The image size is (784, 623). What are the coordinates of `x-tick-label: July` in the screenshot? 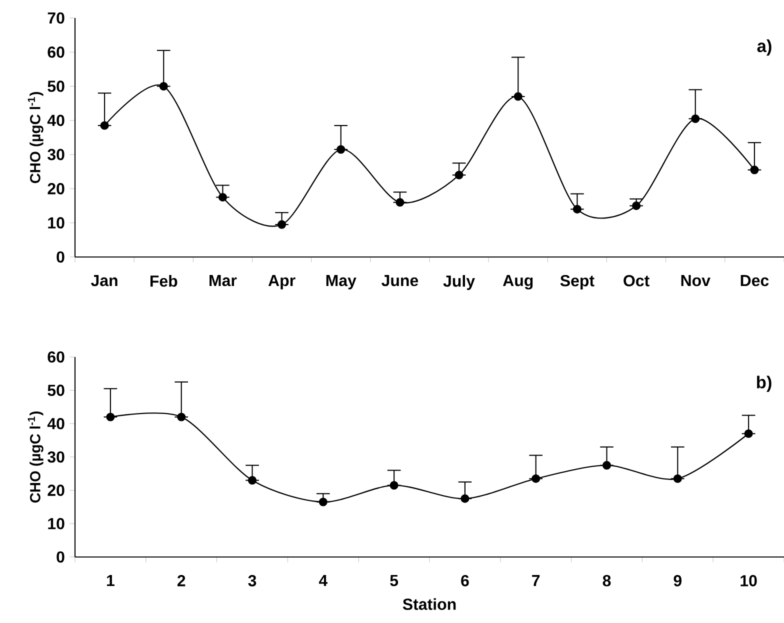 It's located at (459, 282).